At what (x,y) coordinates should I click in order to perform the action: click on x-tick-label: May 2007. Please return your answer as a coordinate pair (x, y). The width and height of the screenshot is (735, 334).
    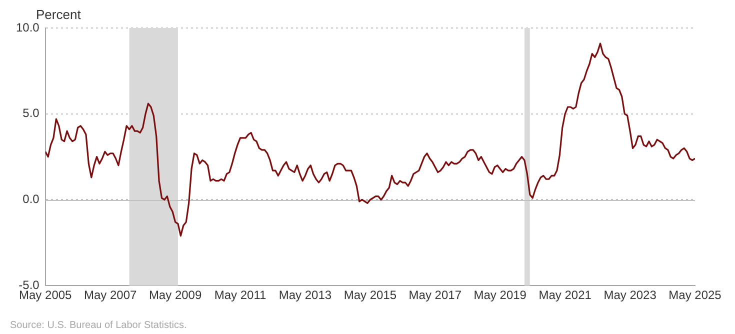
    Looking at the image, I should click on (110, 295).